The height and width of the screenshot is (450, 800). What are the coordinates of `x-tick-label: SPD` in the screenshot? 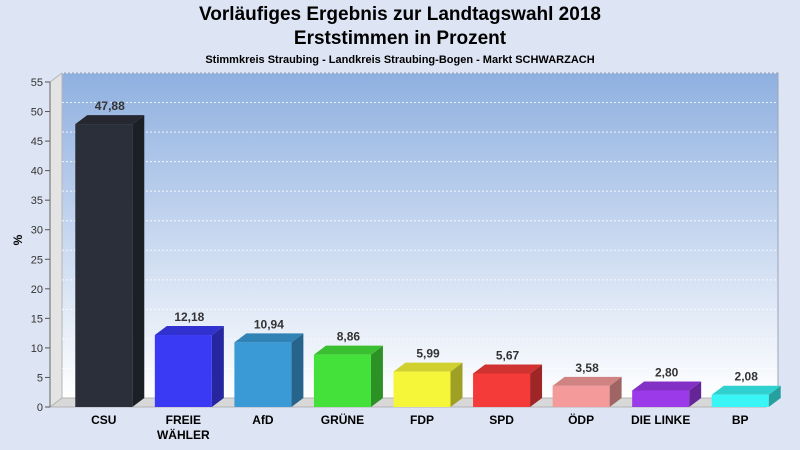 It's located at (501, 420).